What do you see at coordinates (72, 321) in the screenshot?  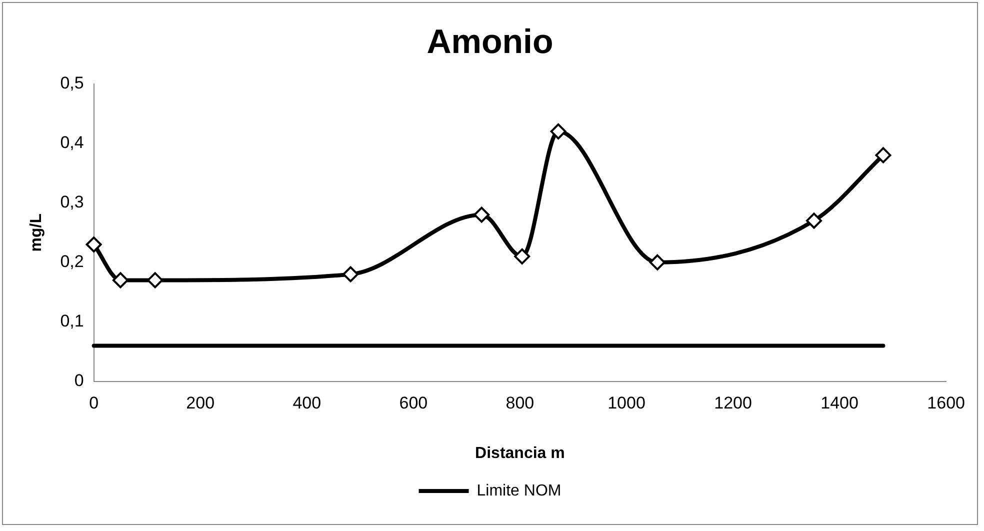 I see `y-tick-label: 0,1` at bounding box center [72, 321].